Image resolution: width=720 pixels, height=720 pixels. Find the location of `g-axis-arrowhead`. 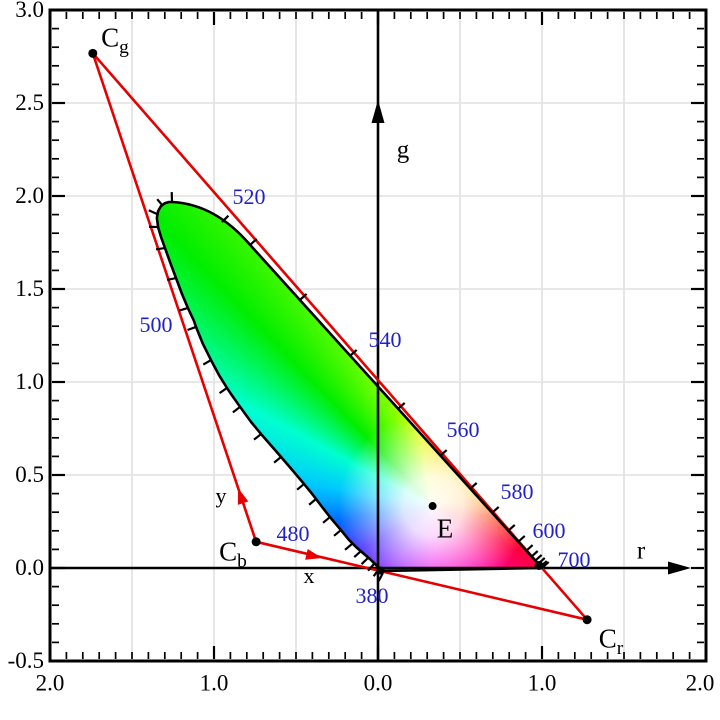

g-axis-arrowhead is located at coordinates (378, 111).